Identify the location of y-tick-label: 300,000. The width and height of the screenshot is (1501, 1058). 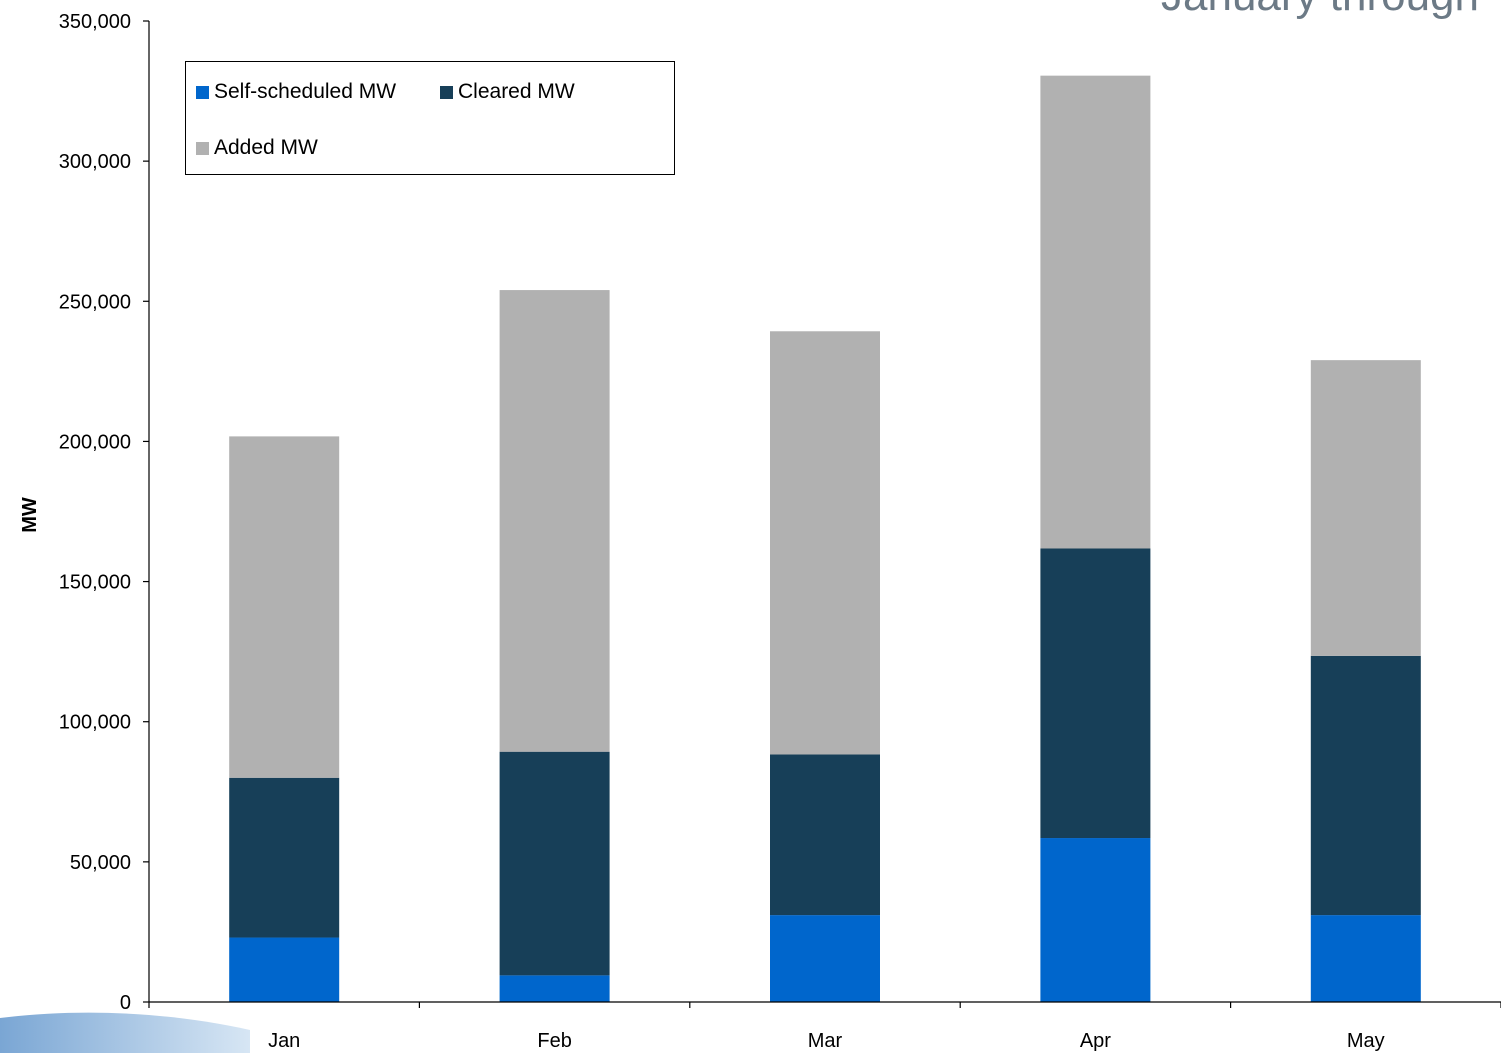
(95, 162).